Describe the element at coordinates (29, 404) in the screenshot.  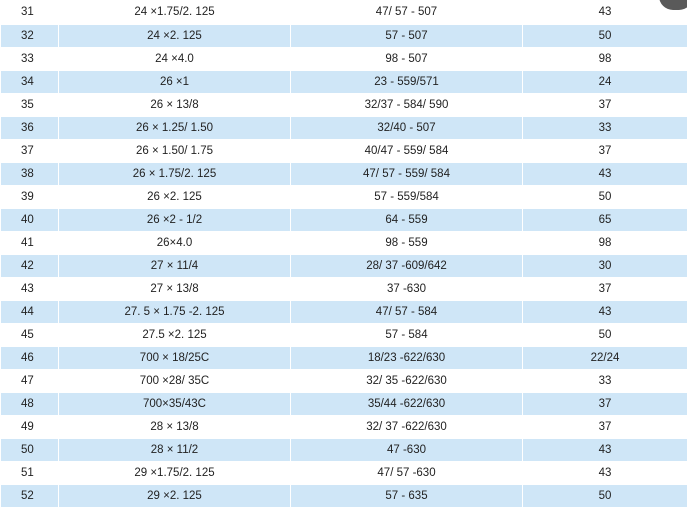
I see `row-number-cell: 48` at that location.